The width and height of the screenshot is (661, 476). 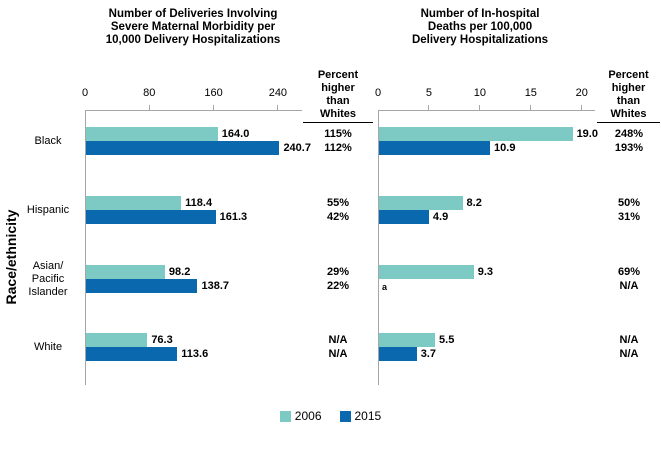 I want to click on bar-2015-asian, so click(x=141, y=286).